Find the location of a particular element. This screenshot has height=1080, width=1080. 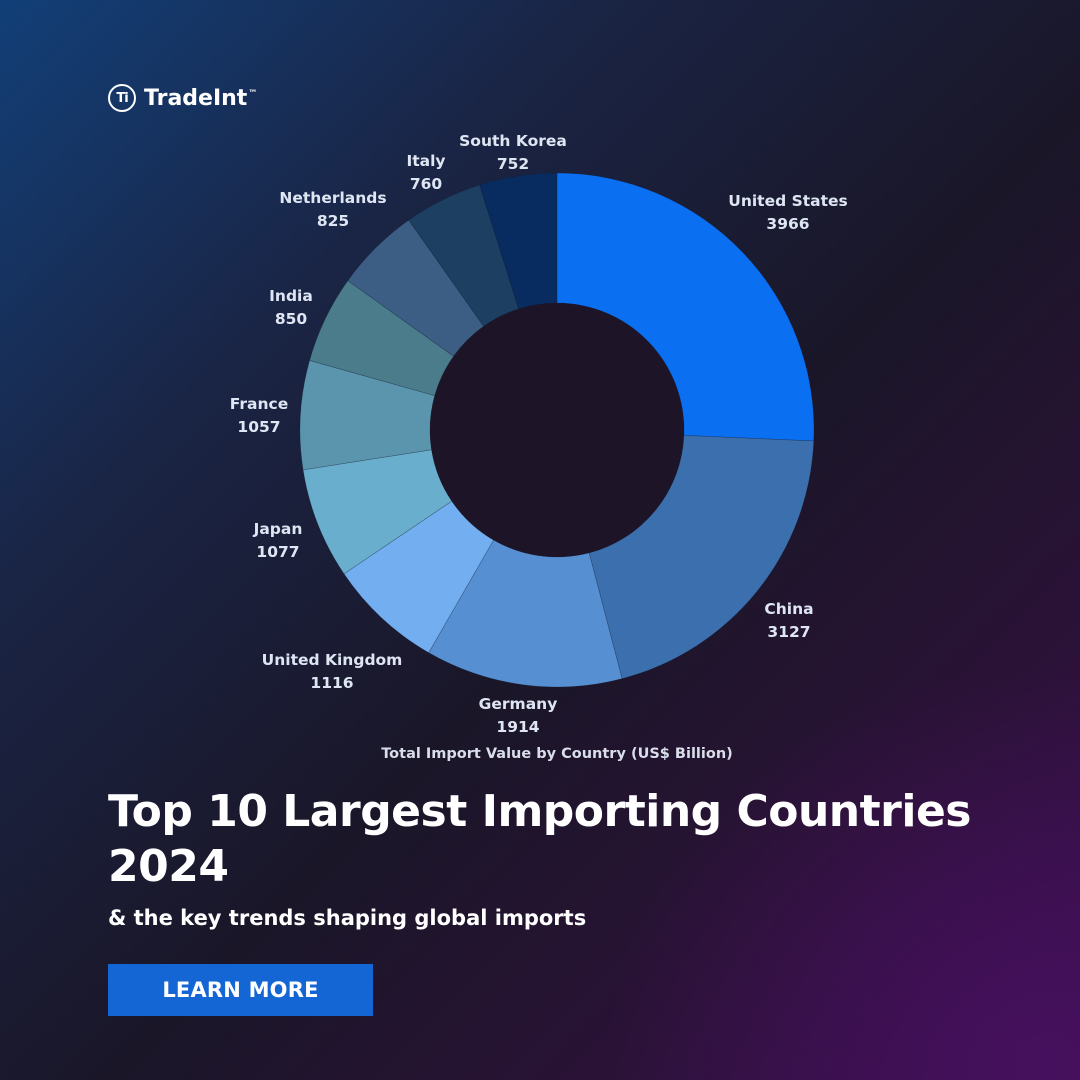

slice-label-netherlands: Netherlands is located at coordinates (332, 198).